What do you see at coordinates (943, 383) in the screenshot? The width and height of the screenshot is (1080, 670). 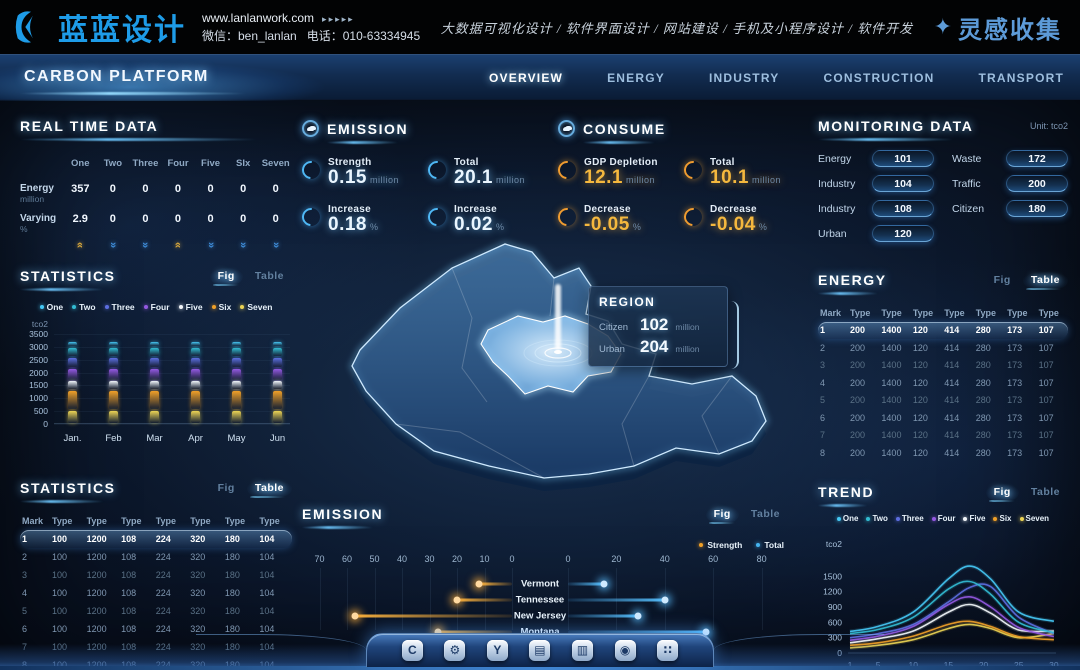 I see `energy-table-row: 4 200 1400 120 414 280 173 107` at bounding box center [943, 383].